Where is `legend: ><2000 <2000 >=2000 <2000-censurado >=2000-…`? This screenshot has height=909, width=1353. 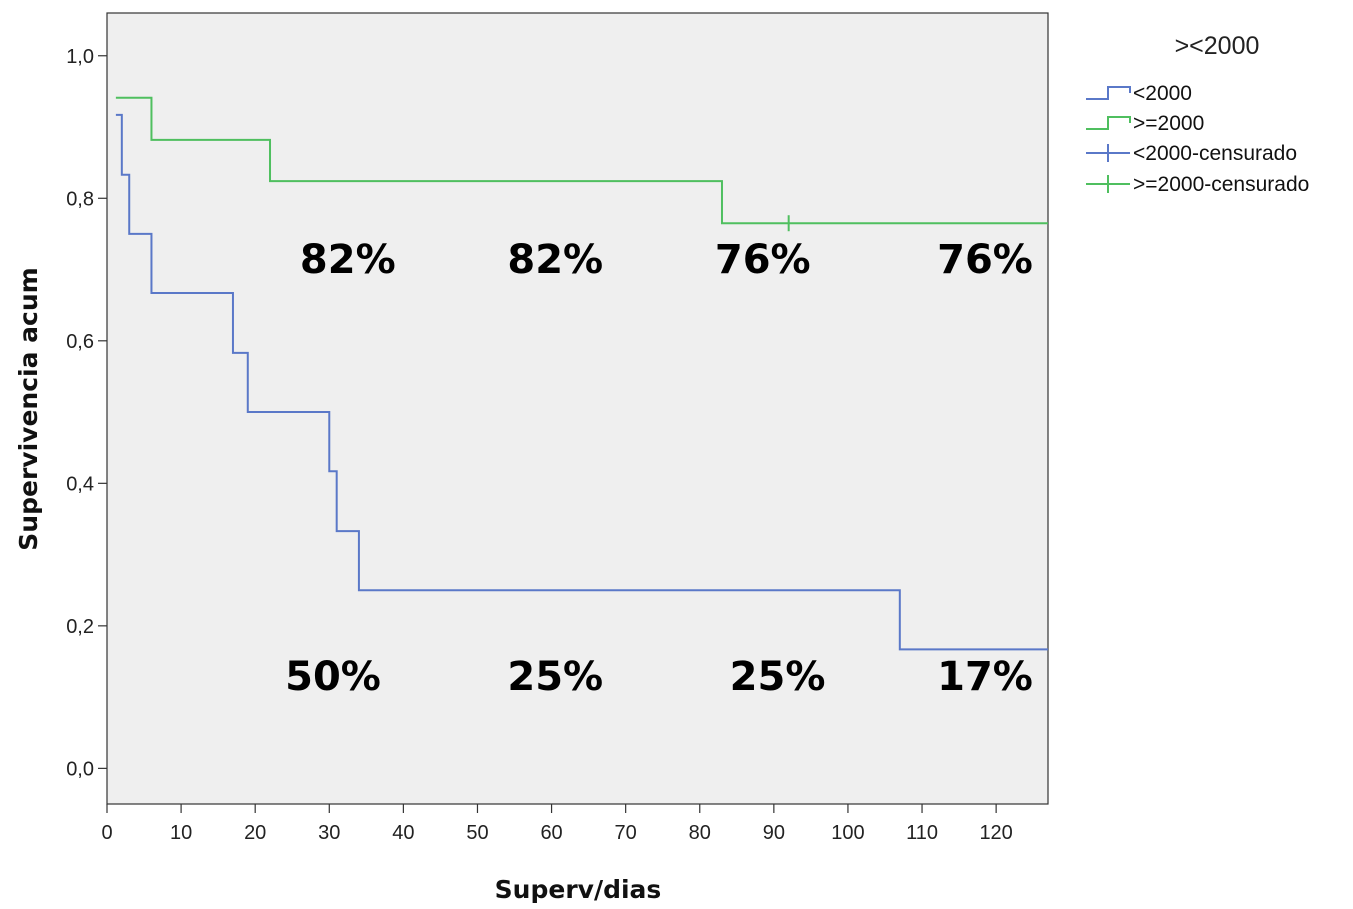 legend: ><2000 <2000 >=2000 <2000-censurado >=2000-… is located at coordinates (1197, 114).